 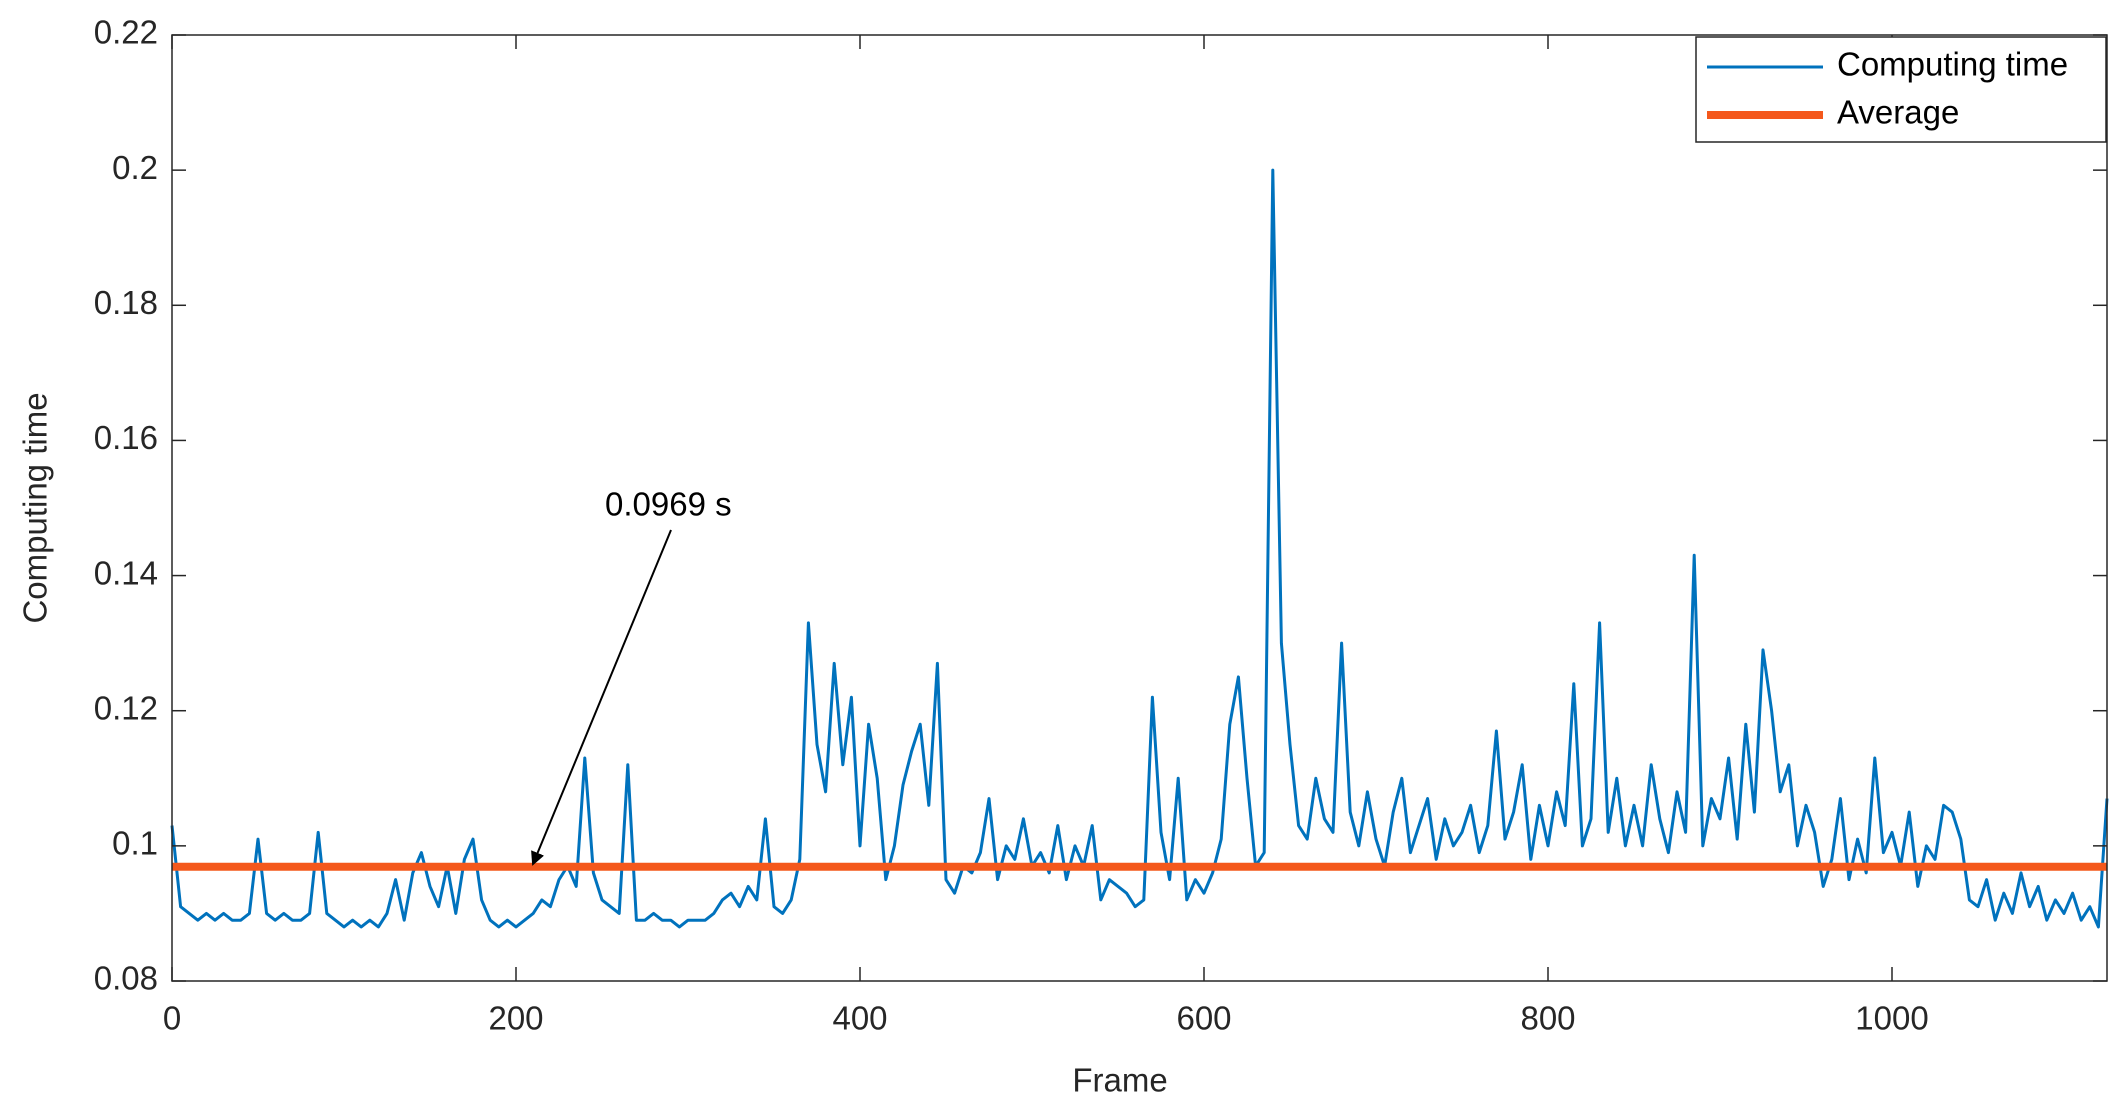 I want to click on y-tick-label: 0.12, so click(x=126, y=707).